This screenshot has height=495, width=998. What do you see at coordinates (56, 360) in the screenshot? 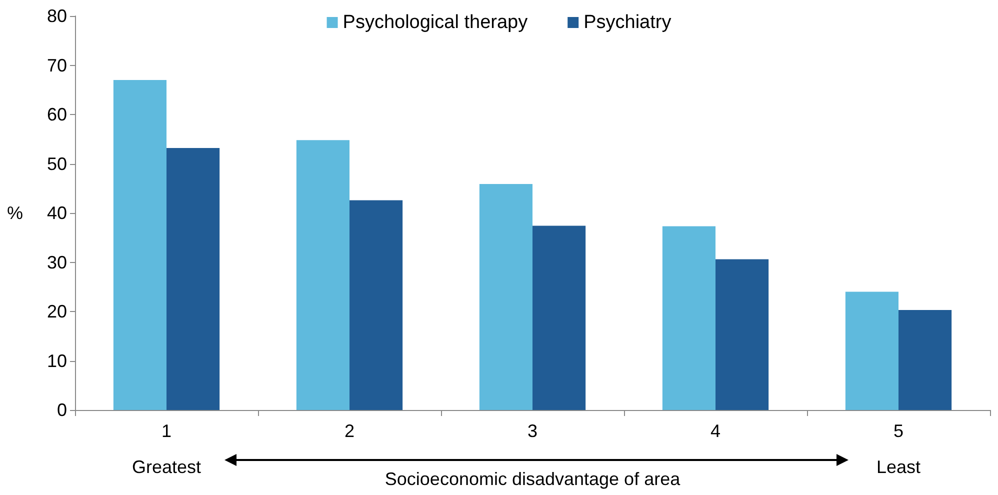
I see `y-tick-label: 10` at bounding box center [56, 360].